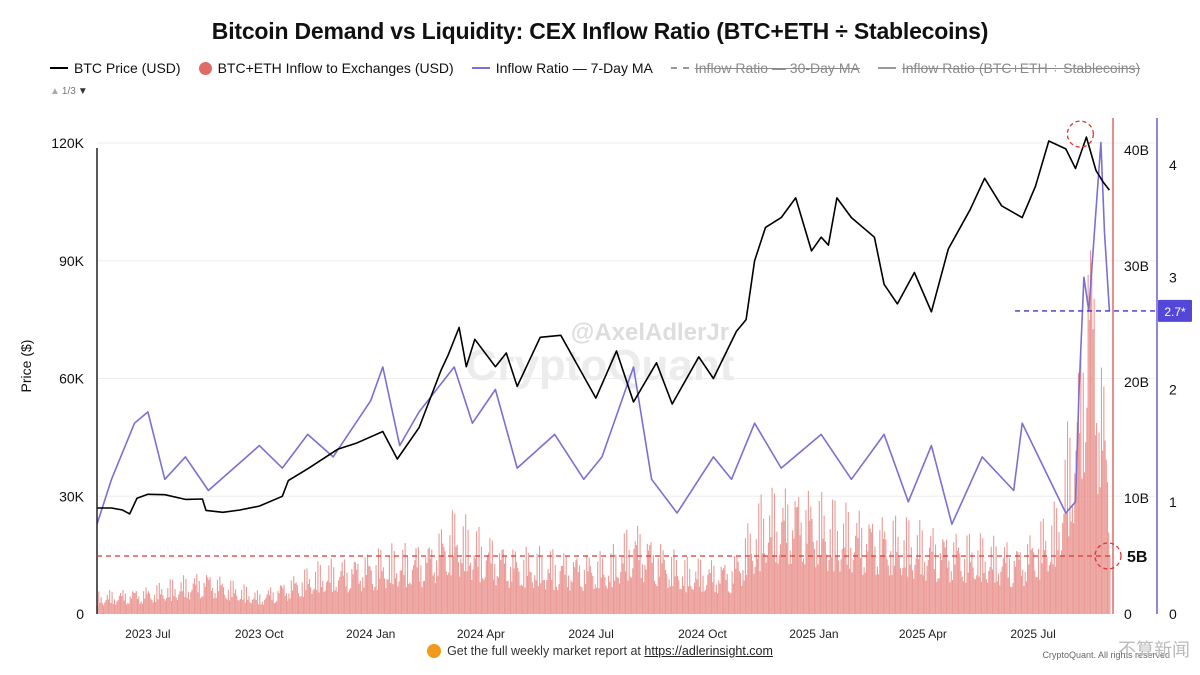 This screenshot has width=1200, height=675. I want to click on pager-up-icon: ▲, so click(55, 91).